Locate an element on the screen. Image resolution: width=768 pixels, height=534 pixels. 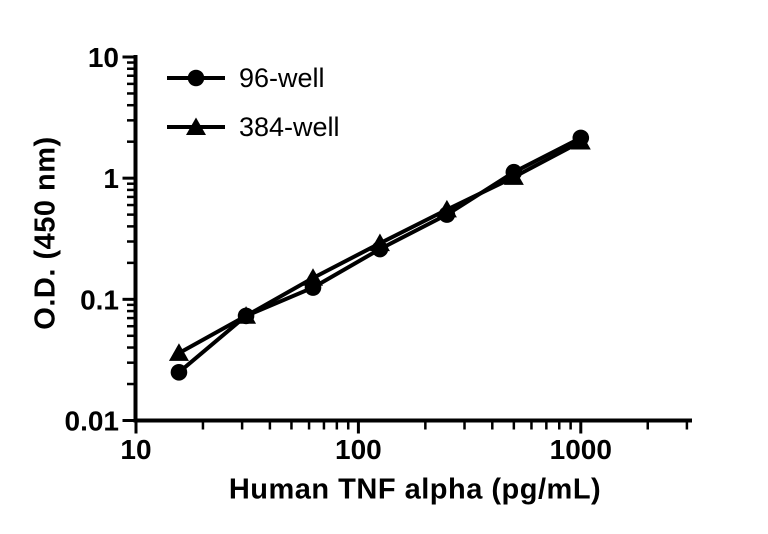
y-axis-tick-label: 0.1 is located at coordinates (99, 299).